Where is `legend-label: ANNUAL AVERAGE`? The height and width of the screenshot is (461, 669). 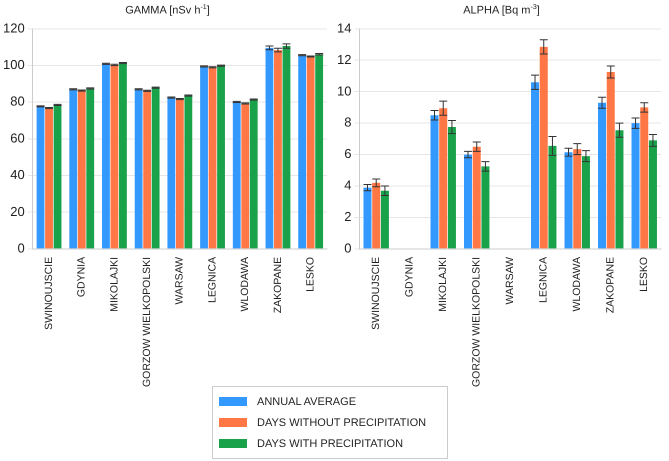 legend-label: ANNUAL AVERAGE is located at coordinates (306, 402).